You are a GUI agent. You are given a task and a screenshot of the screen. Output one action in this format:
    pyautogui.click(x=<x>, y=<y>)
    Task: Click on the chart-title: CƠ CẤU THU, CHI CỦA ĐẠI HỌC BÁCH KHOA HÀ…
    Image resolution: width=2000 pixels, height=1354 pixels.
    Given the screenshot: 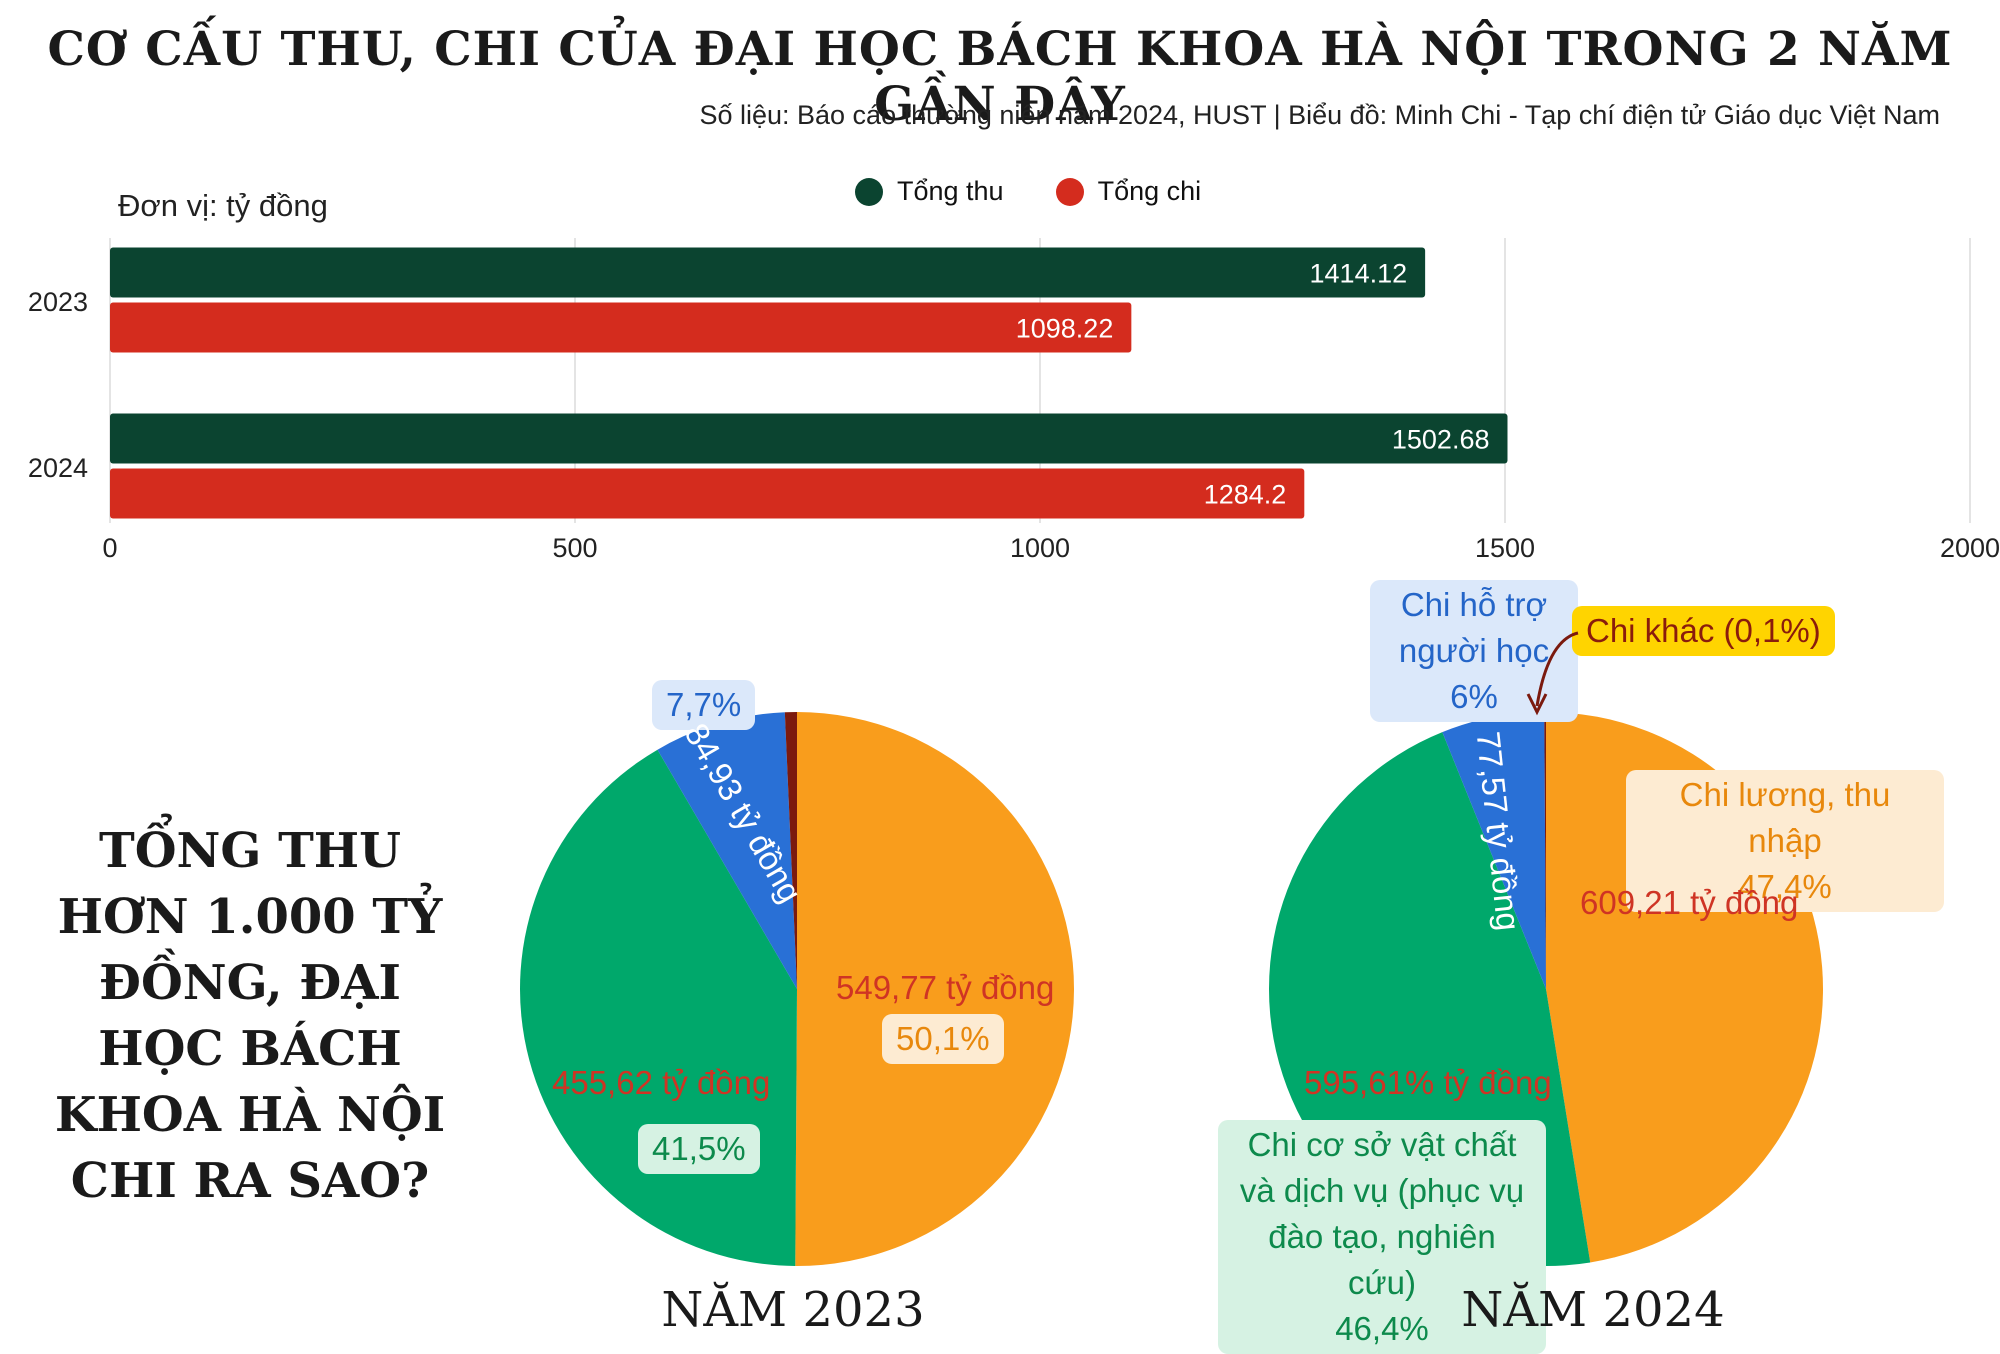 What is the action you would take?
    pyautogui.click(x=1000, y=77)
    